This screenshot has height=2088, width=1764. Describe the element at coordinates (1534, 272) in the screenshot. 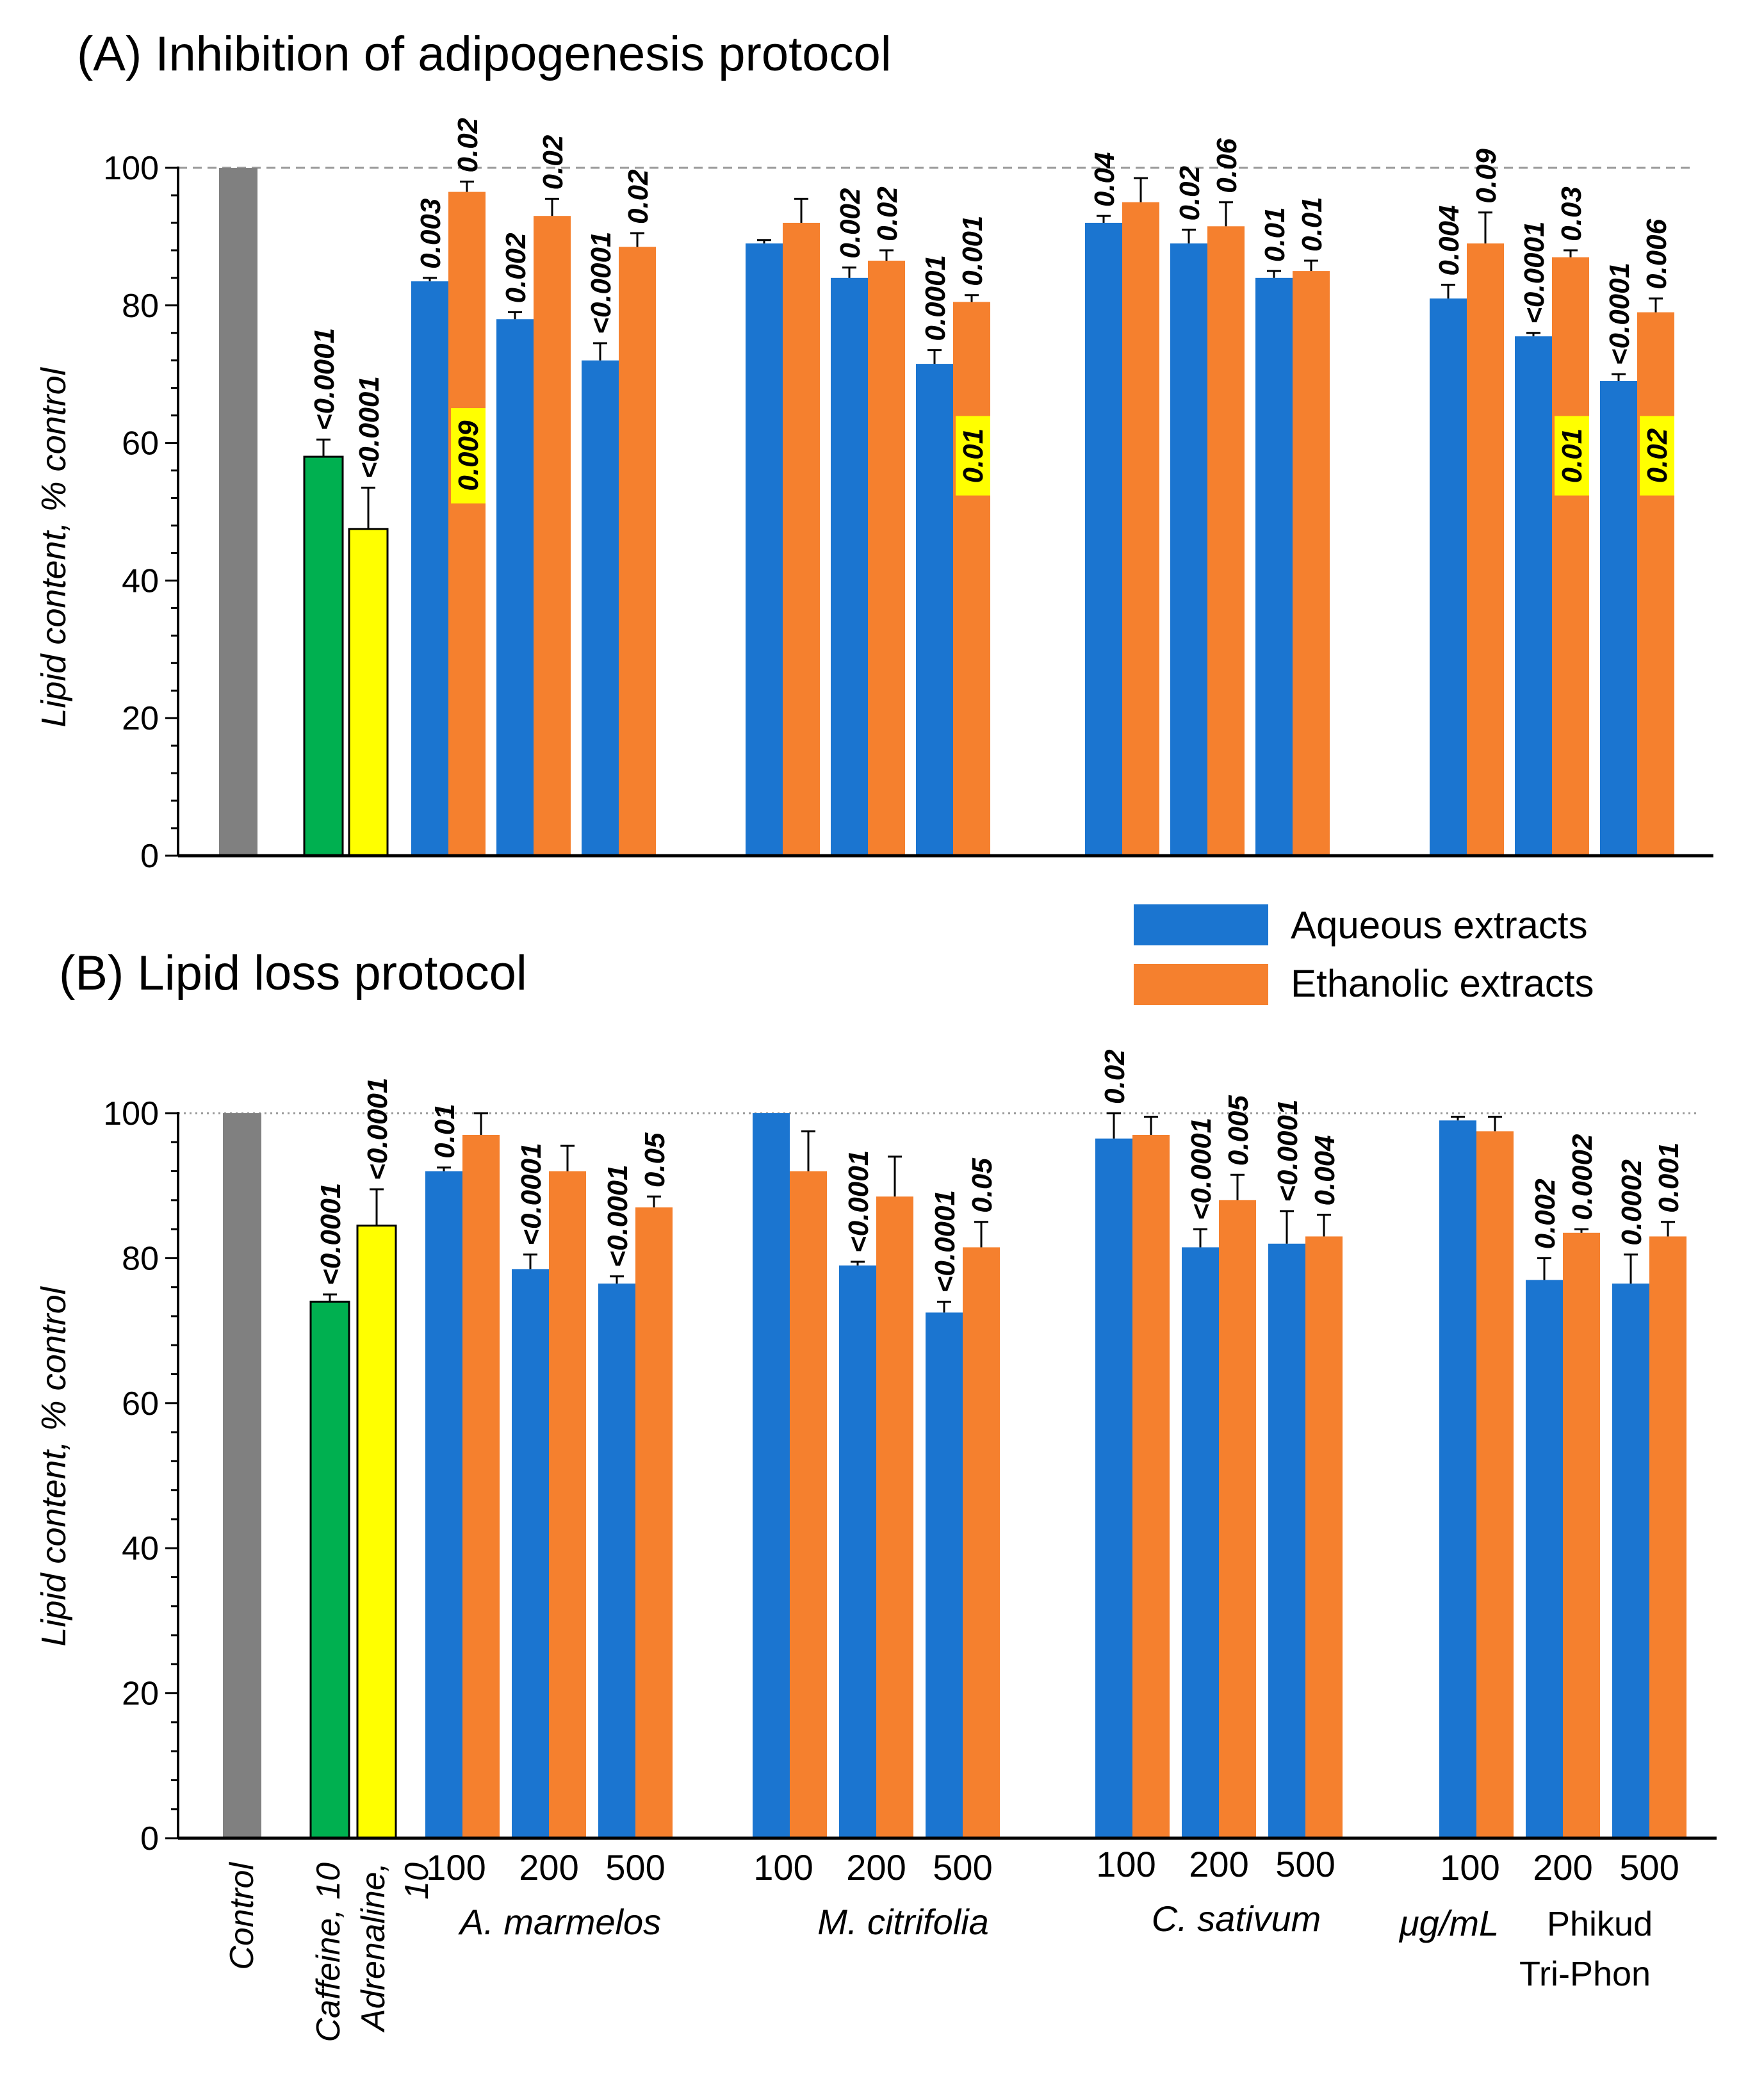

I see `bar-a-phikud-tri-phon-200-aqueous-p-value: <0.0001` at that location.